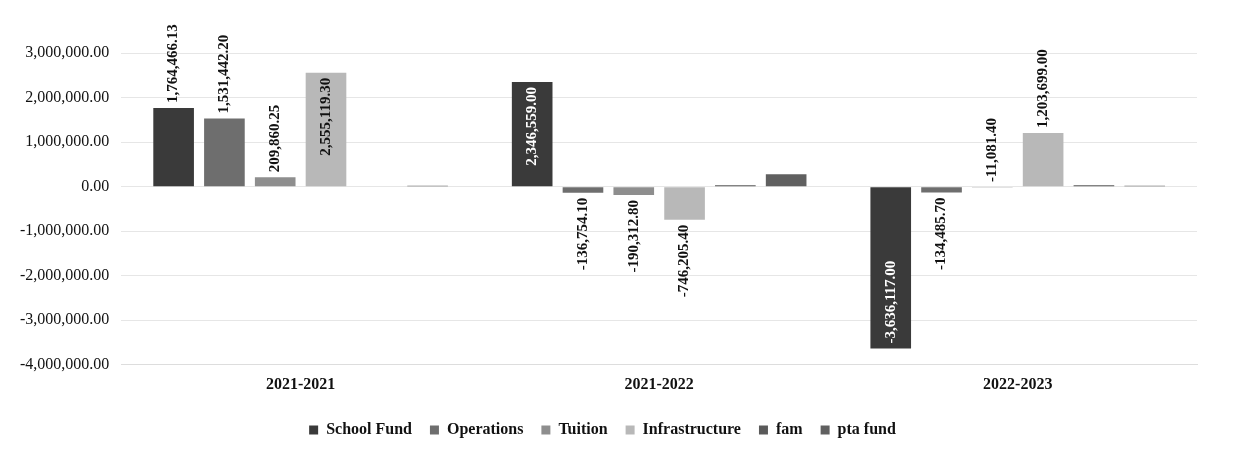 Image resolution: width=1235 pixels, height=456 pixels. I want to click on y-tick-label: -3,000,000.00, so click(65, 319).